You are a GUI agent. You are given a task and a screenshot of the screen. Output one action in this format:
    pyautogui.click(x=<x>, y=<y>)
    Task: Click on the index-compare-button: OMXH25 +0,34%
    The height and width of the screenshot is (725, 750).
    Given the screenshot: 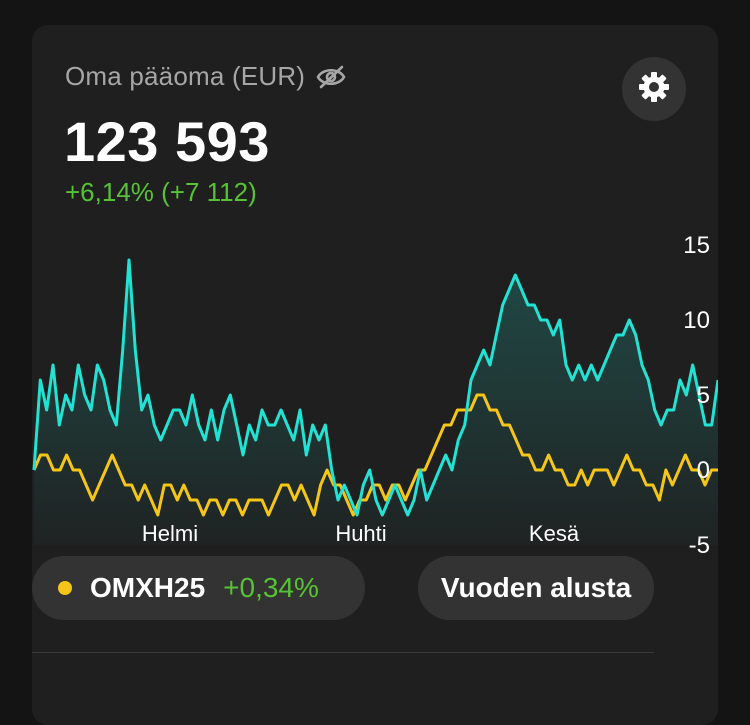 What is the action you would take?
    pyautogui.click(x=198, y=588)
    